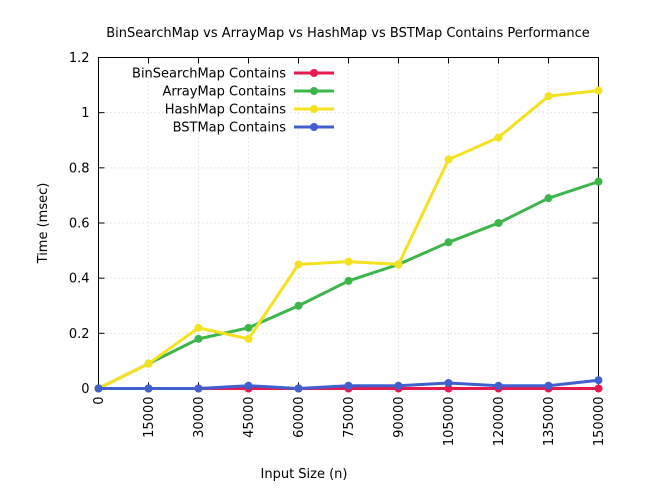 The image size is (651, 494). What do you see at coordinates (226, 110) in the screenshot?
I see `legend-label: HashMap Contains` at bounding box center [226, 110].